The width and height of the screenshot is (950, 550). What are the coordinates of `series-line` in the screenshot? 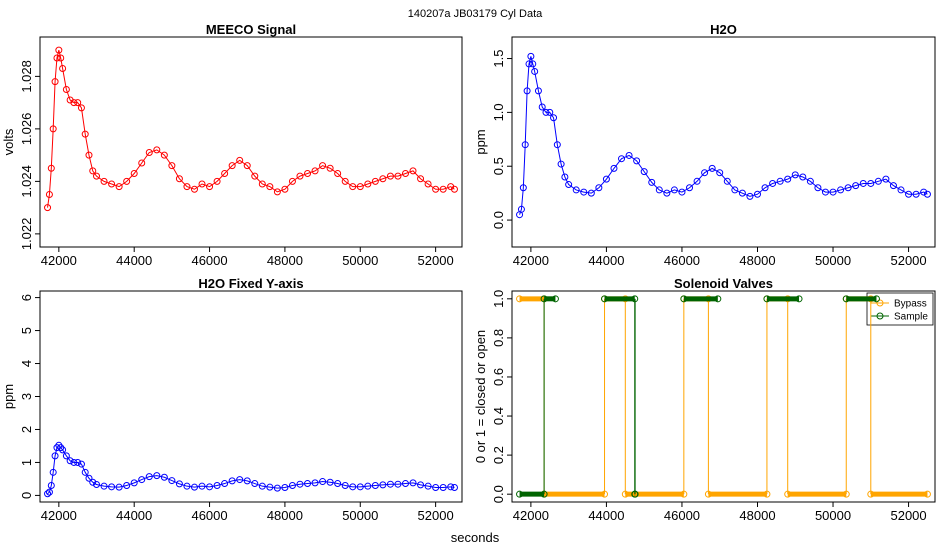 It's located at (723, 135).